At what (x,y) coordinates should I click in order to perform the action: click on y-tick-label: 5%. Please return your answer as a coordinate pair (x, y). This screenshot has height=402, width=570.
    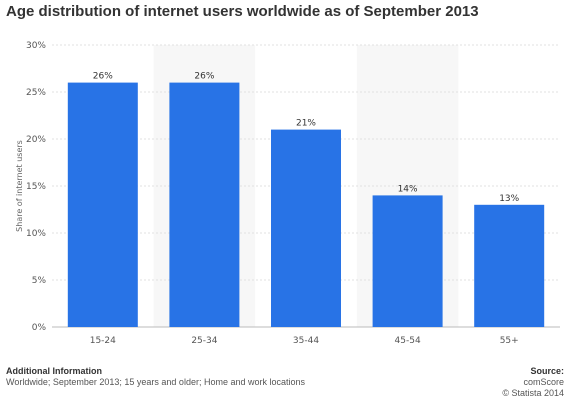
    Looking at the image, I should click on (39, 281).